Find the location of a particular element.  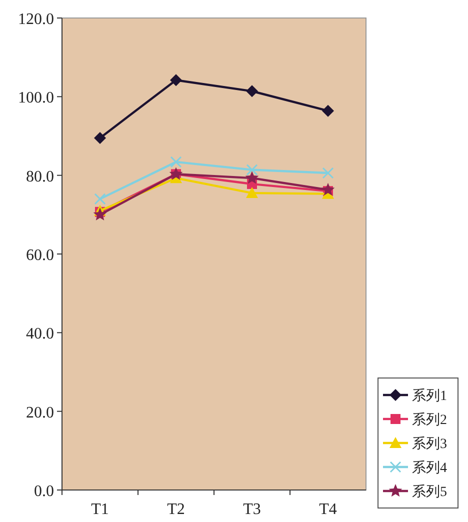

y-tick-label: 120.0 is located at coordinates (36, 19).